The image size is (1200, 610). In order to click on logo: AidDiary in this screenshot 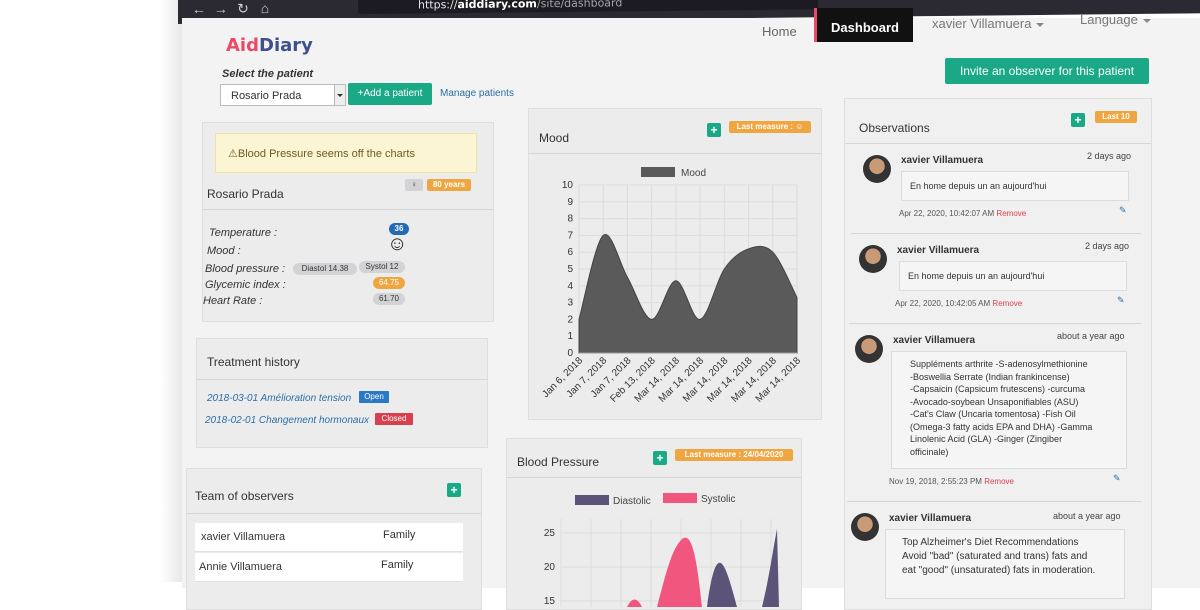, I will do `click(269, 45)`.